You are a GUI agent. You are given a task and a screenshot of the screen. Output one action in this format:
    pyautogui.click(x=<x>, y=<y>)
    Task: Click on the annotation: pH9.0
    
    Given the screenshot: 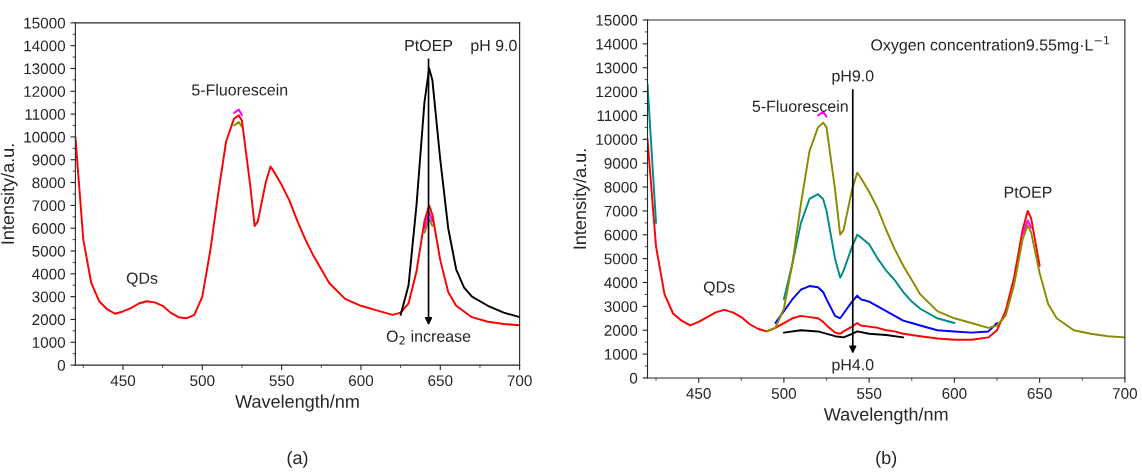 What is the action you would take?
    pyautogui.click(x=853, y=77)
    